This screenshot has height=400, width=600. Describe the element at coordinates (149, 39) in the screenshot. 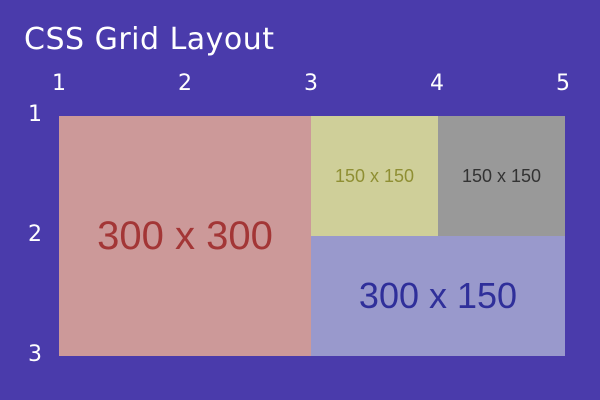

I see `page-title: CSS Grid Layout` at that location.